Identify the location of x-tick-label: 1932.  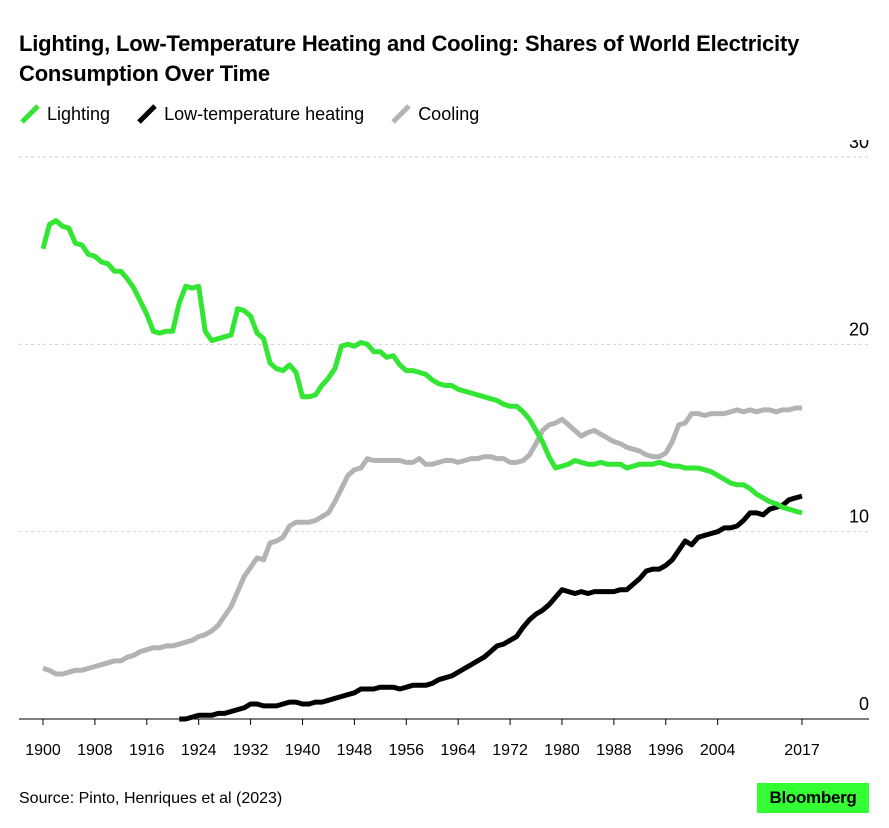
(251, 750).